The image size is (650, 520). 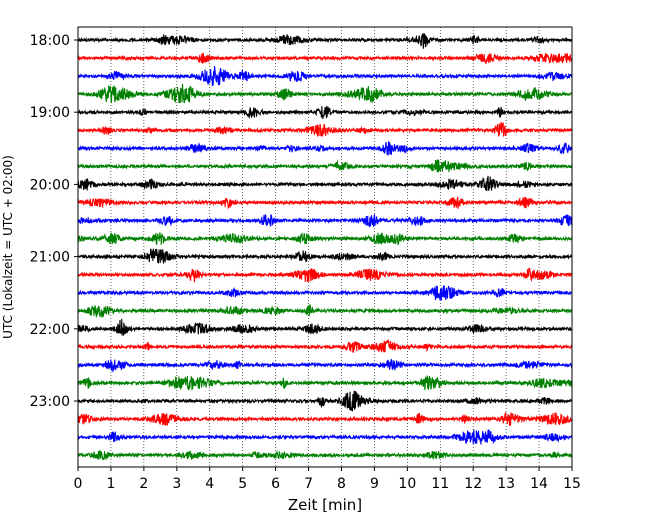 I want to click on y-tick-label: 20:00, so click(x=50, y=185).